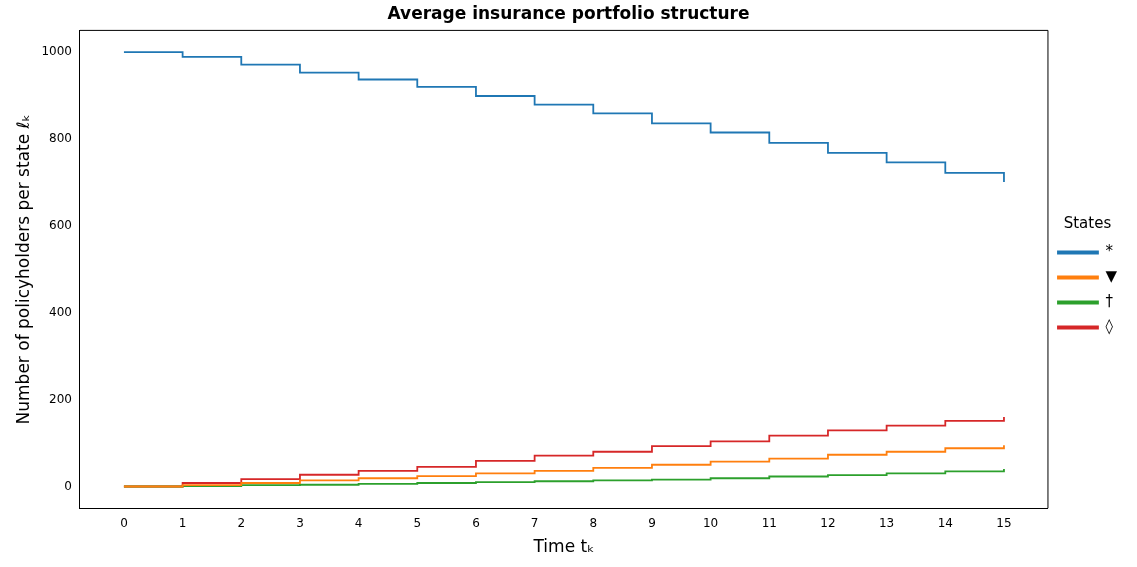  Describe the element at coordinates (652, 522) in the screenshot. I see `x-tick-label: 9` at that location.